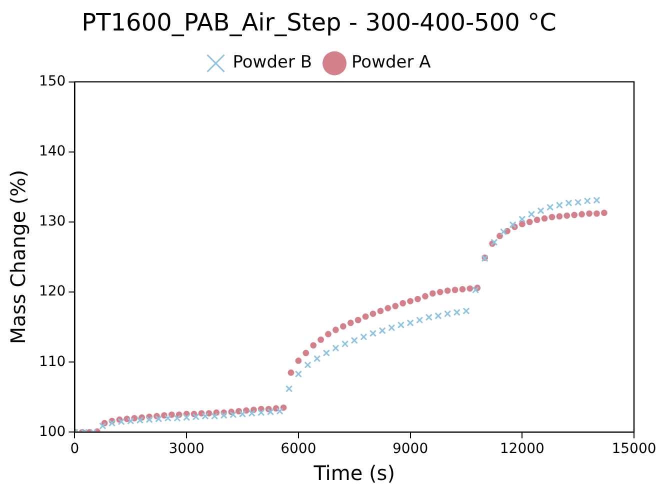 The width and height of the screenshot is (662, 491). Describe the element at coordinates (52, 152) in the screenshot. I see `y-tick-label: 140` at that location.